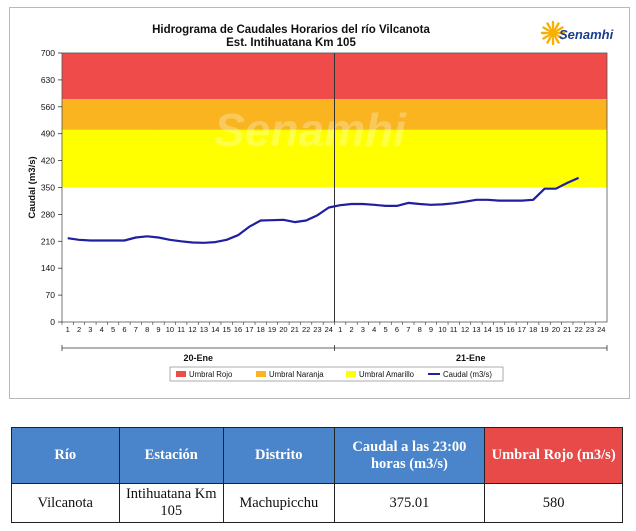 The height and width of the screenshot is (531, 636). I want to click on cell-estacion: Intihuatana Km 105, so click(171, 503).